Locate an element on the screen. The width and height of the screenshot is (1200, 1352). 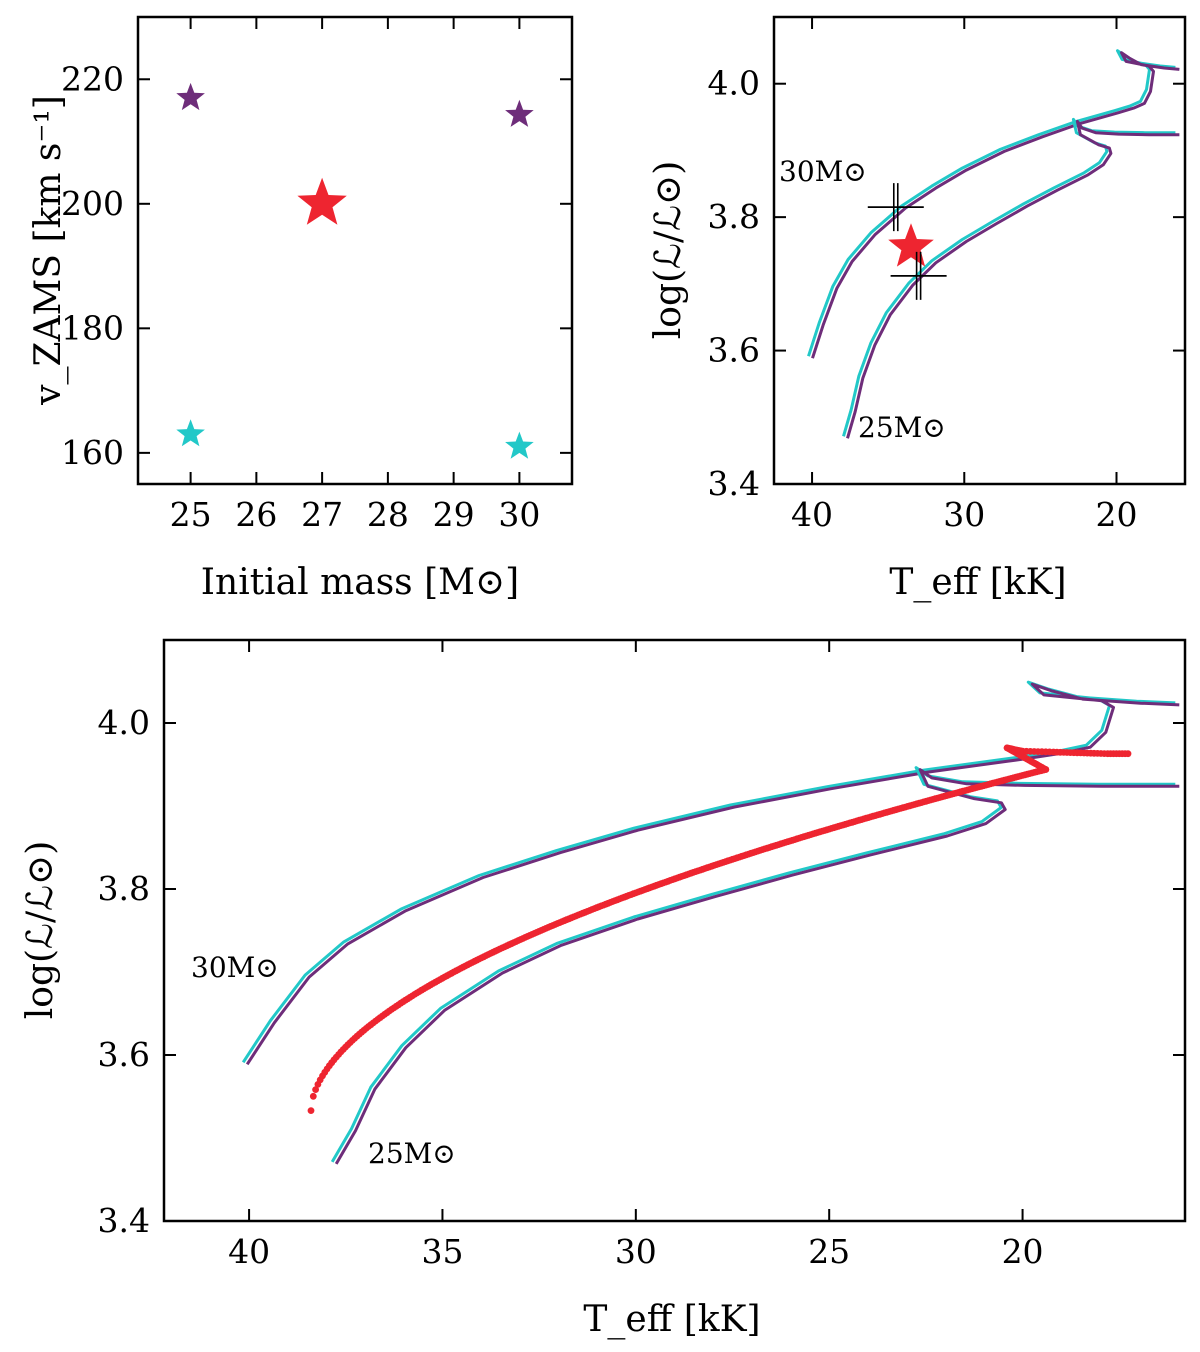
panel-c-ytick-label-0: 3.4 is located at coordinates (124, 1220).